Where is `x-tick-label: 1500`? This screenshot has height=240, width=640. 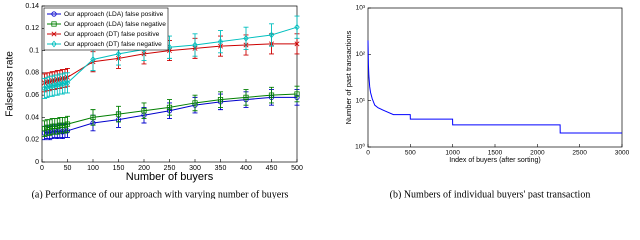
x-tick-label: 1500 is located at coordinates (495, 153).